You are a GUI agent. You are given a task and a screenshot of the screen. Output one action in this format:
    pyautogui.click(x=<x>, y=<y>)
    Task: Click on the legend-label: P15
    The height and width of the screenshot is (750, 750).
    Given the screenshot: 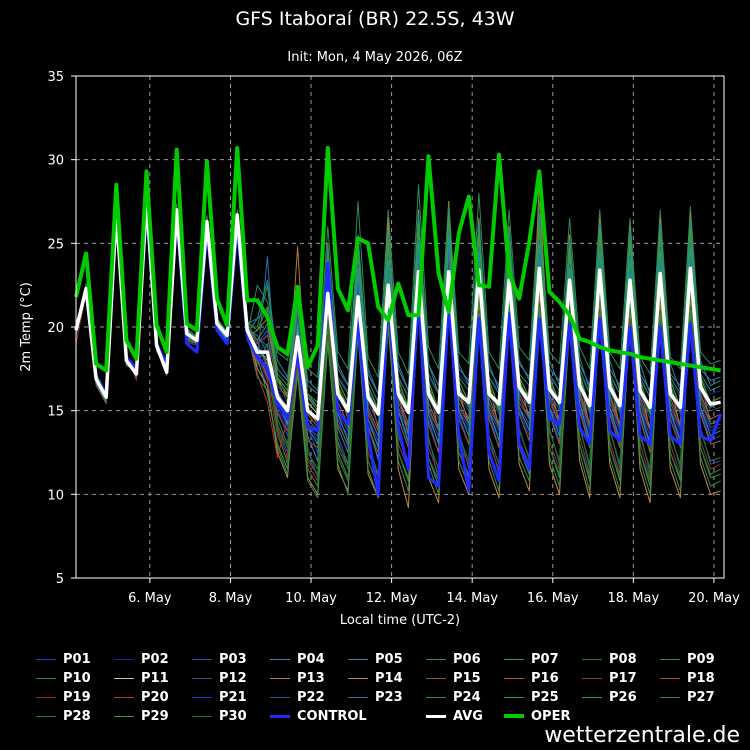 What is the action you would take?
    pyautogui.click(x=467, y=678)
    